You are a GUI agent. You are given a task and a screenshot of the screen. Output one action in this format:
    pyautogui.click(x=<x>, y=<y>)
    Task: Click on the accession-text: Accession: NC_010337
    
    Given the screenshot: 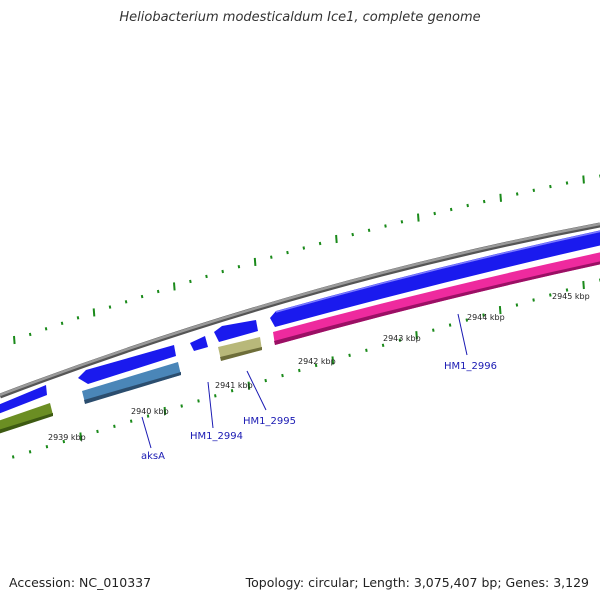 What is the action you would take?
    pyautogui.click(x=80, y=582)
    